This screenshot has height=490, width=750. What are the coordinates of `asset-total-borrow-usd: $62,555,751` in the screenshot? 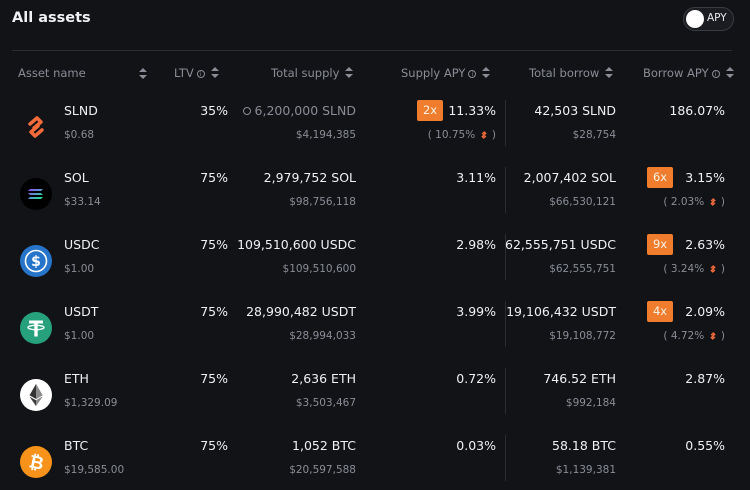 It's located at (582, 269).